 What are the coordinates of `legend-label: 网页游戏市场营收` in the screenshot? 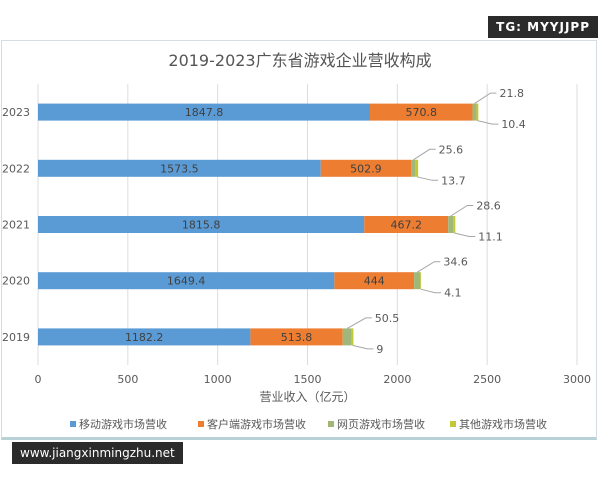 It's located at (381, 424).